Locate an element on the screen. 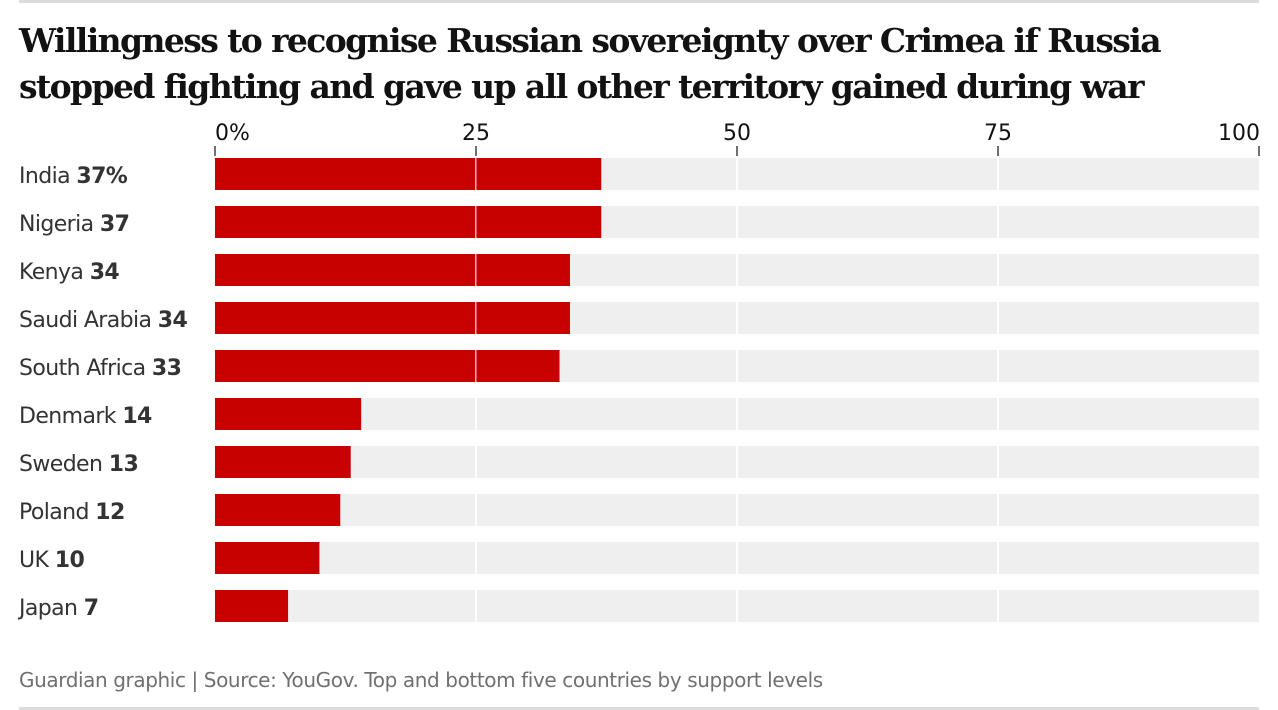  category-name: South Africa is located at coordinates (85, 368).